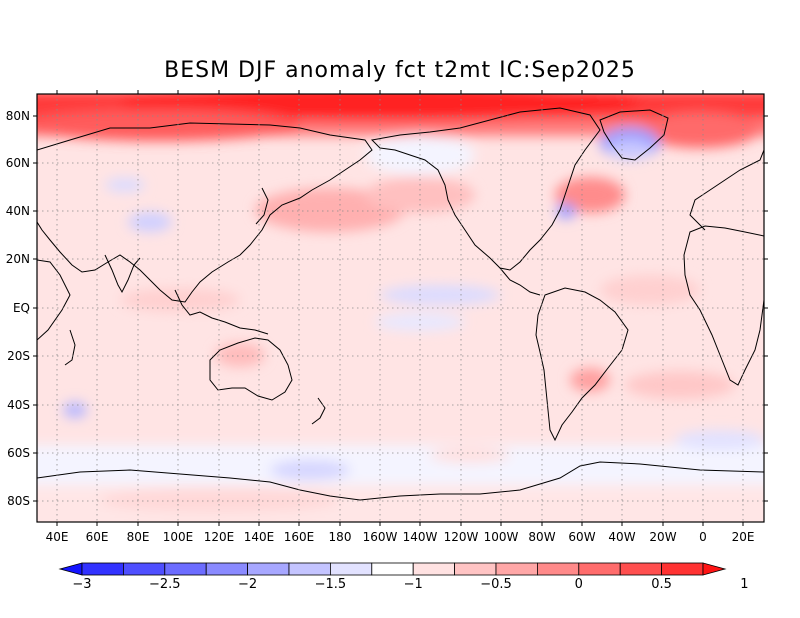  Describe the element at coordinates (501, 537) in the screenshot. I see `lon-label: 100W` at that location.